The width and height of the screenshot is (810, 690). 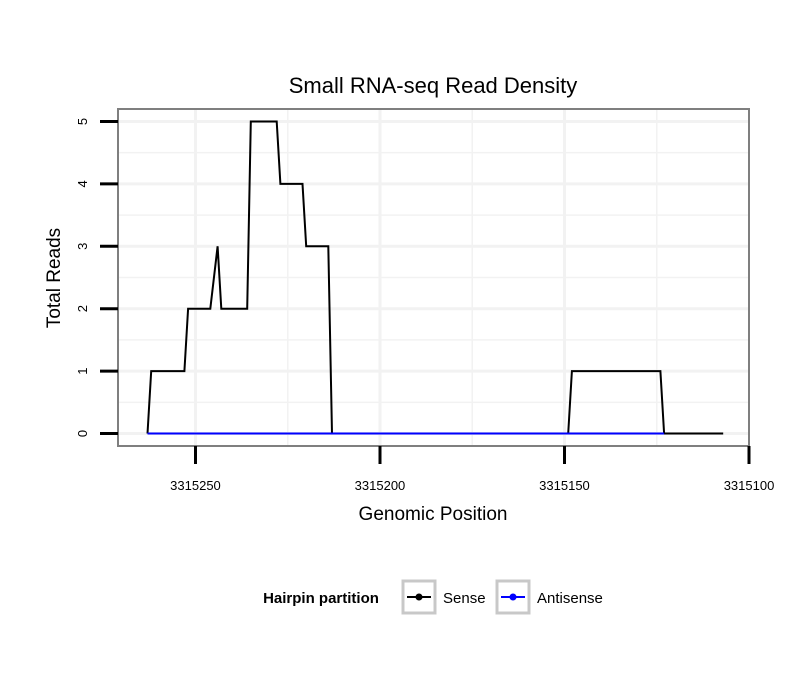 What do you see at coordinates (570, 598) in the screenshot?
I see `legend-label-antisense: Antisense` at bounding box center [570, 598].